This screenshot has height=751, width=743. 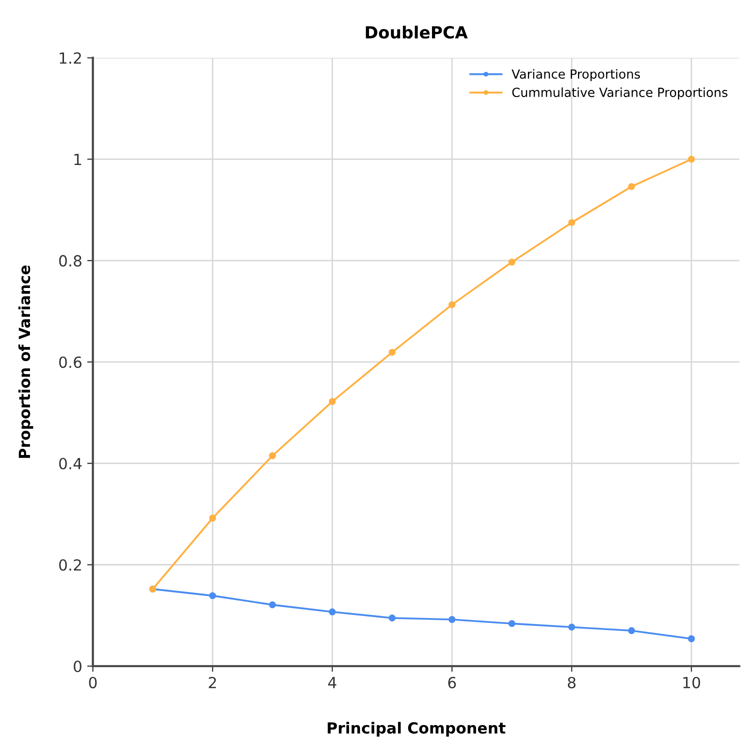 What do you see at coordinates (691, 682) in the screenshot?
I see `x-tick-label: 10` at bounding box center [691, 682].